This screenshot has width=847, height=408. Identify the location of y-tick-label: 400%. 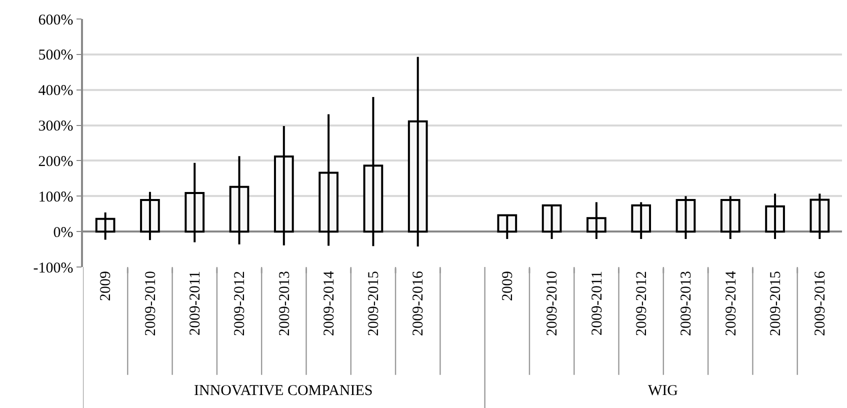
(56, 91).